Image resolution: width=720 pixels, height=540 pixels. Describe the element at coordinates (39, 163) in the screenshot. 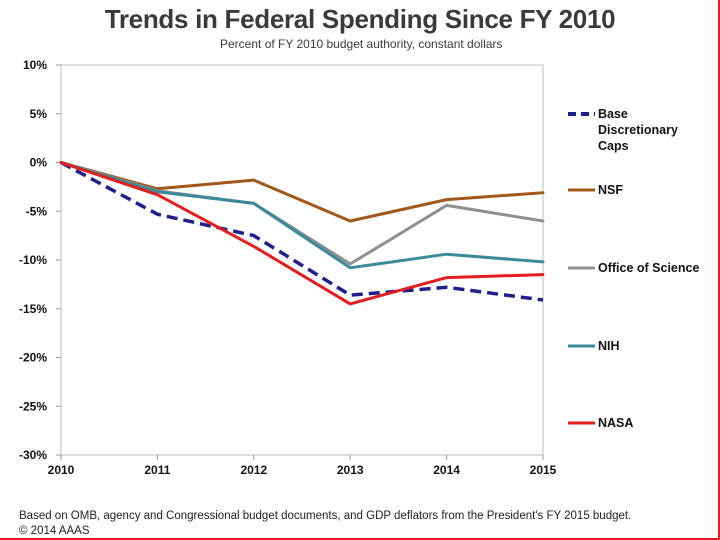

I see `y-tick-label: 0%` at that location.